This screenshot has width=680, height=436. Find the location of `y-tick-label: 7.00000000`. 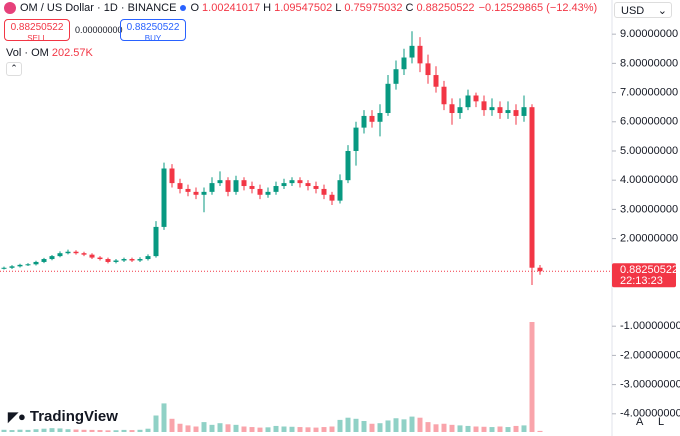

y-tick-label: 7.00000000 is located at coordinates (649, 92).